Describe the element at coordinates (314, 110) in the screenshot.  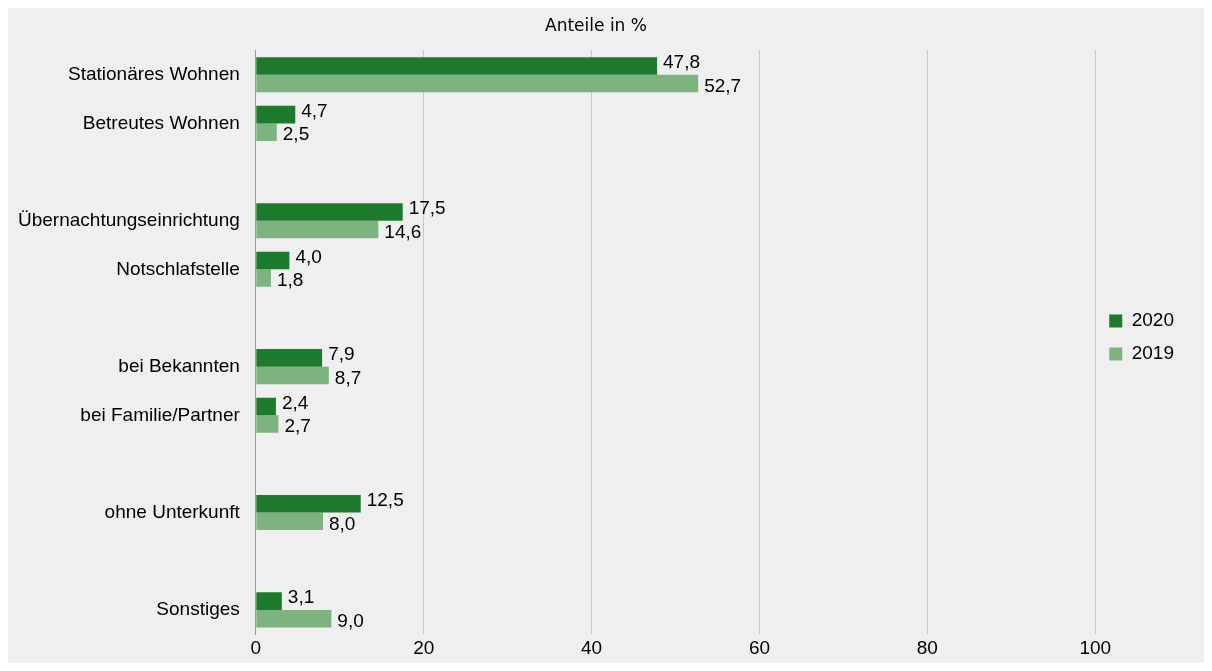
I see `data-label: 4,7` at that location.